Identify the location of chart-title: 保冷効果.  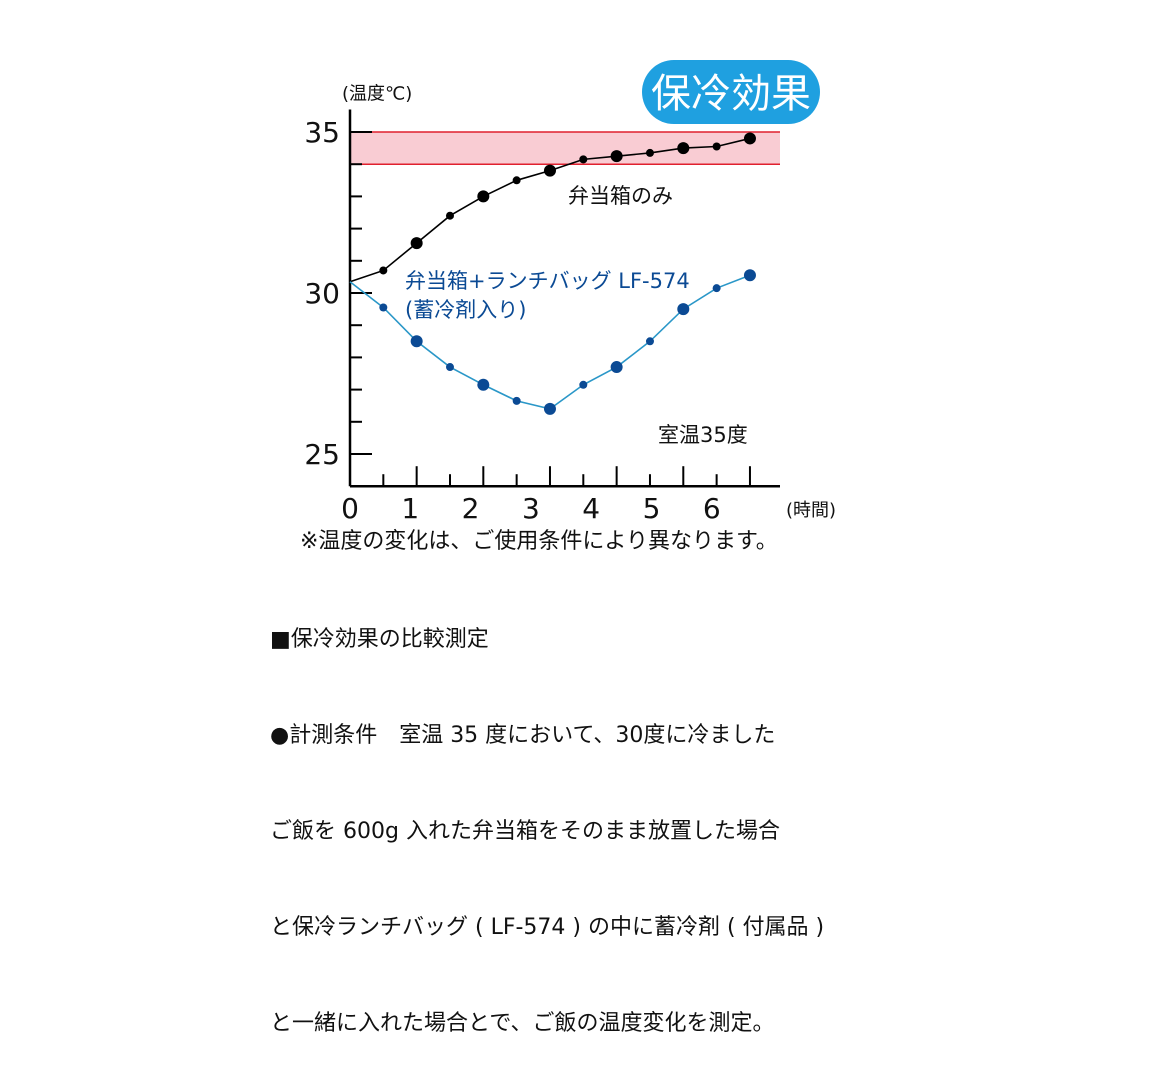
(731, 94).